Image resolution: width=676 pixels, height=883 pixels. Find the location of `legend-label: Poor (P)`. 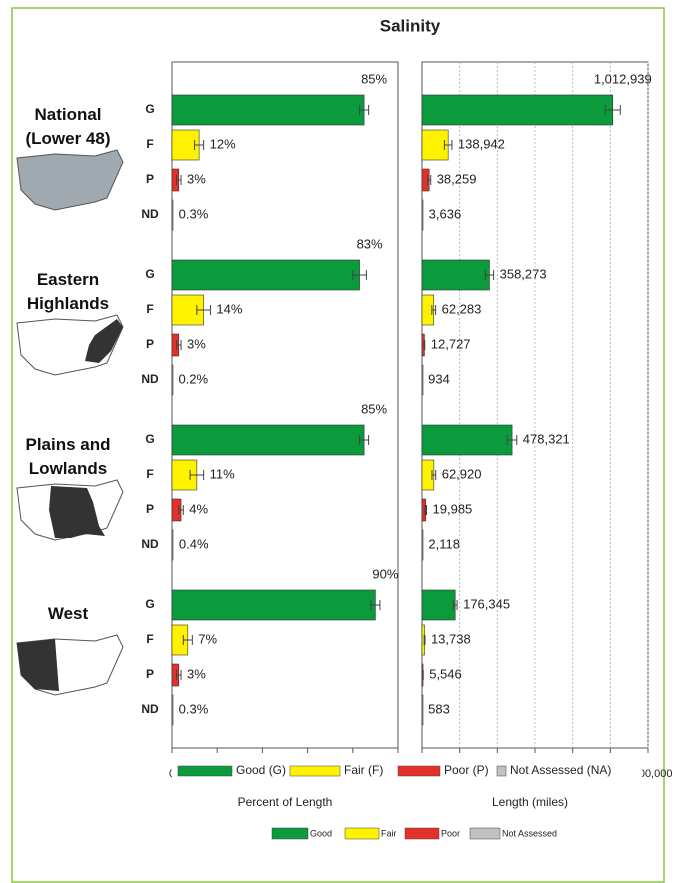

legend-label: Poor (P) is located at coordinates (466, 770).